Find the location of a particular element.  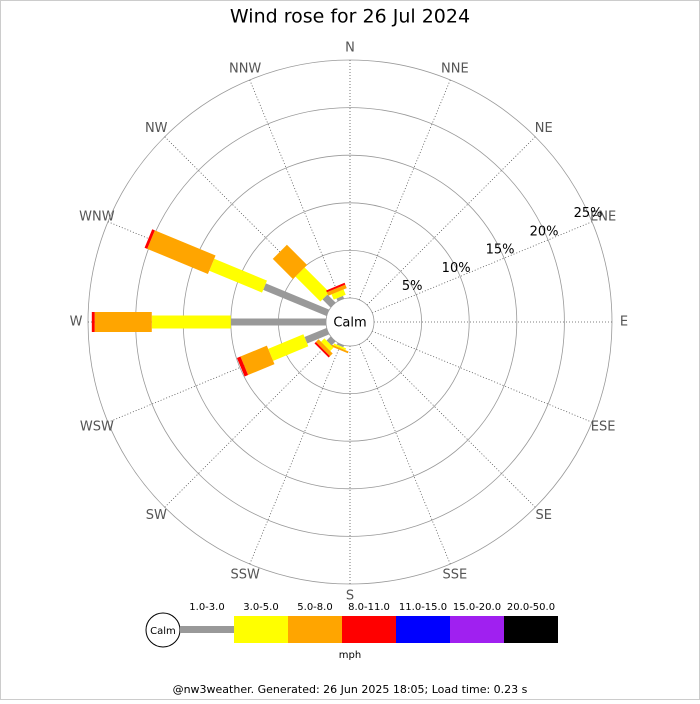

legend-calm-label: Calm is located at coordinates (163, 631).